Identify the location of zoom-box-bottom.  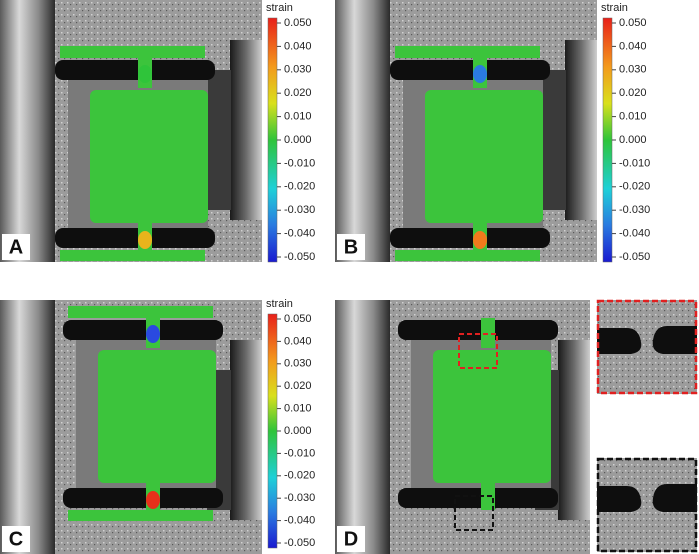
(474, 513).